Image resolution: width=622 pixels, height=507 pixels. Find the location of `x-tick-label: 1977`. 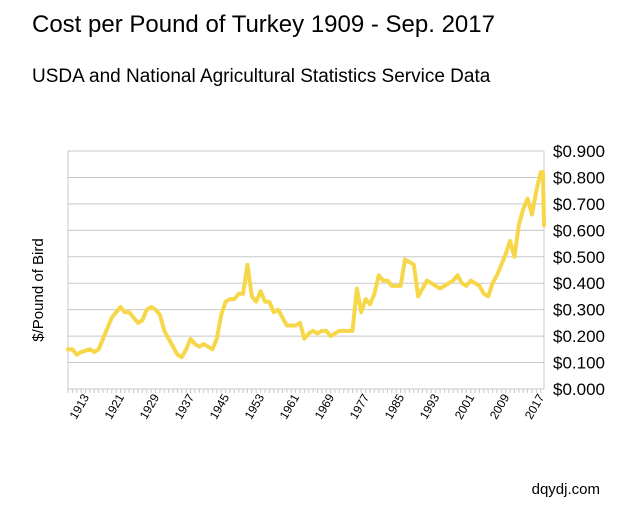

x-tick-label: 1977 is located at coordinates (360, 406).